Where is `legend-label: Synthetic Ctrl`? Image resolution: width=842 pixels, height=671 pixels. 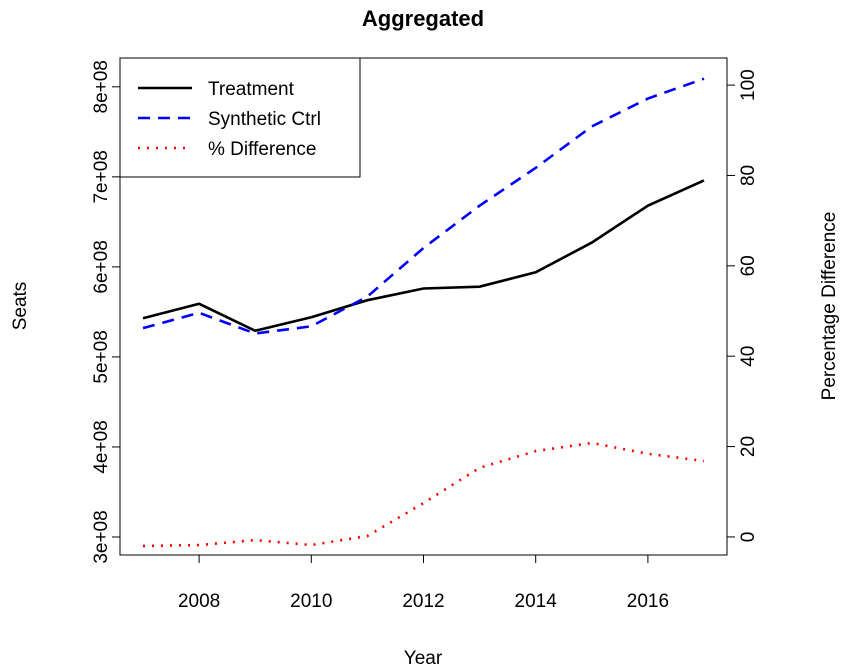 legend-label: Synthetic Ctrl is located at coordinates (264, 119).